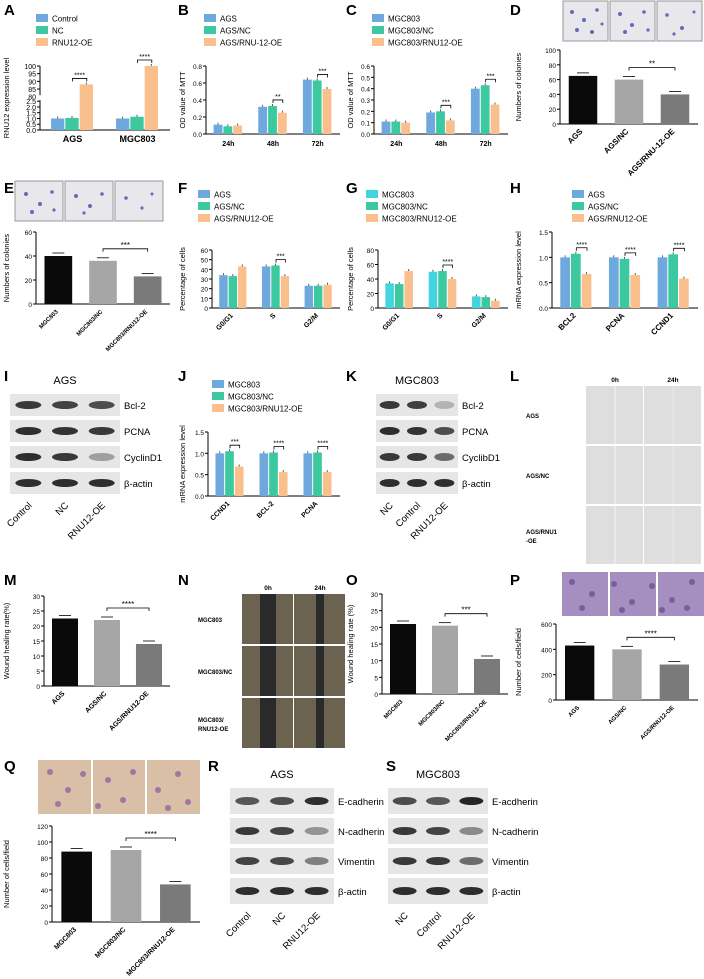  What do you see at coordinates (205, 261) in the screenshot?
I see `y-tick-label: 50` at bounding box center [205, 261].